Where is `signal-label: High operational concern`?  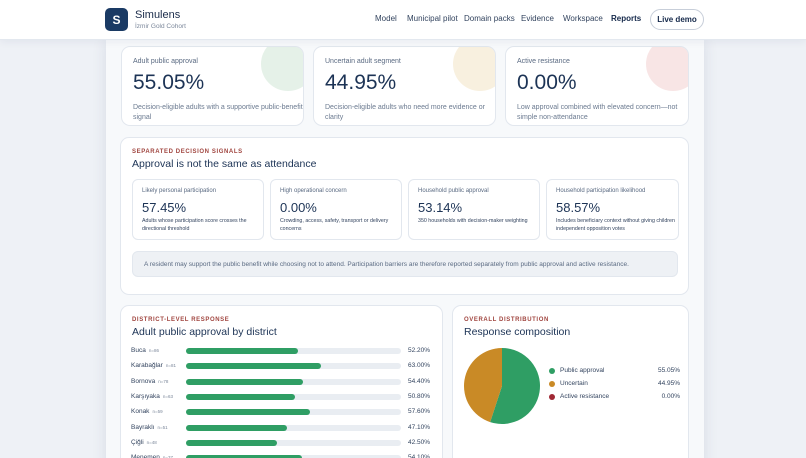 signal-label: High operational concern is located at coordinates (313, 191).